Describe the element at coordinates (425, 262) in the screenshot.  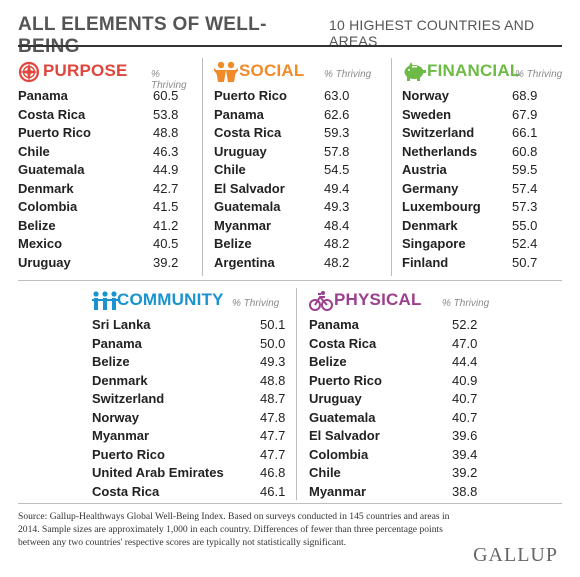
I see `country-name: Finland` at that location.